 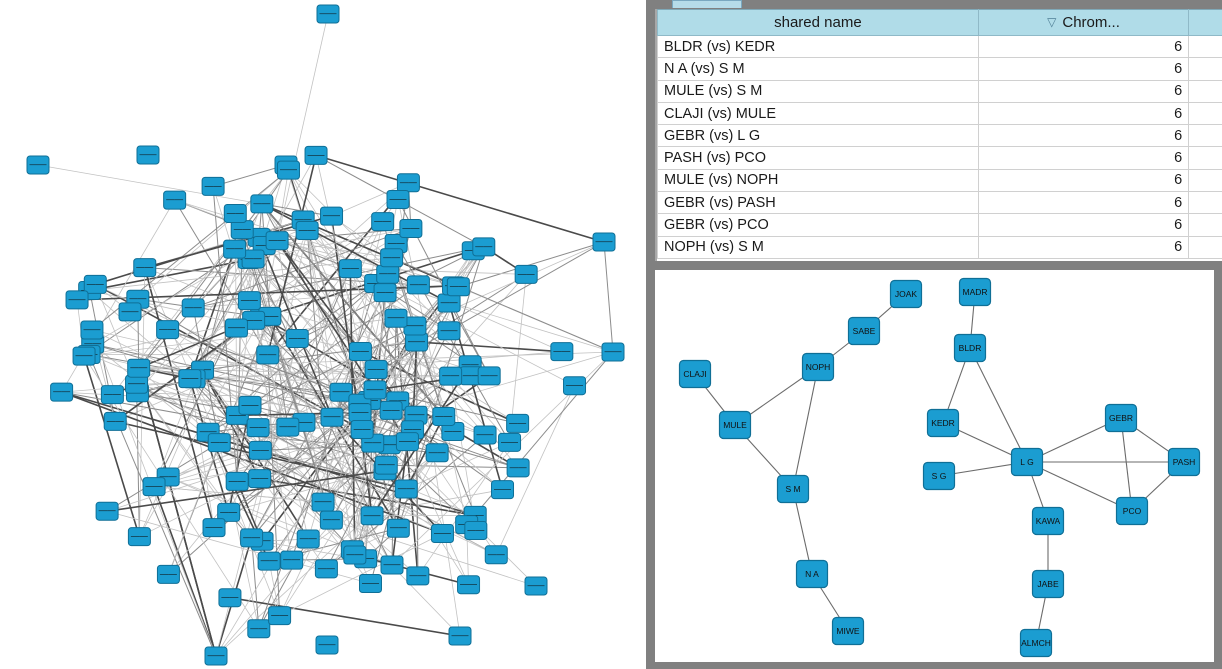 What do you see at coordinates (818, 69) in the screenshot?
I see `cell-shared_name: N A (vs) S M` at bounding box center [818, 69].